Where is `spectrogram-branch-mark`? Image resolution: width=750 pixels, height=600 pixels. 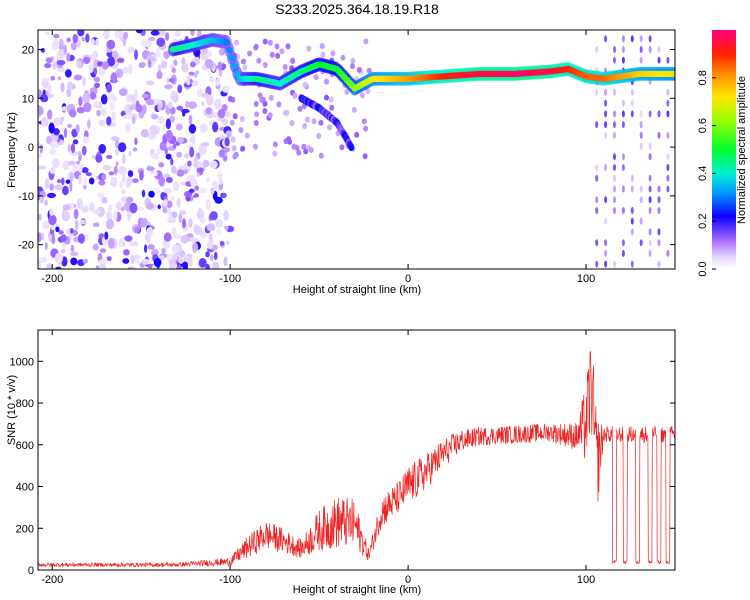 spectrogram-branch-mark is located at coordinates (351, 147).